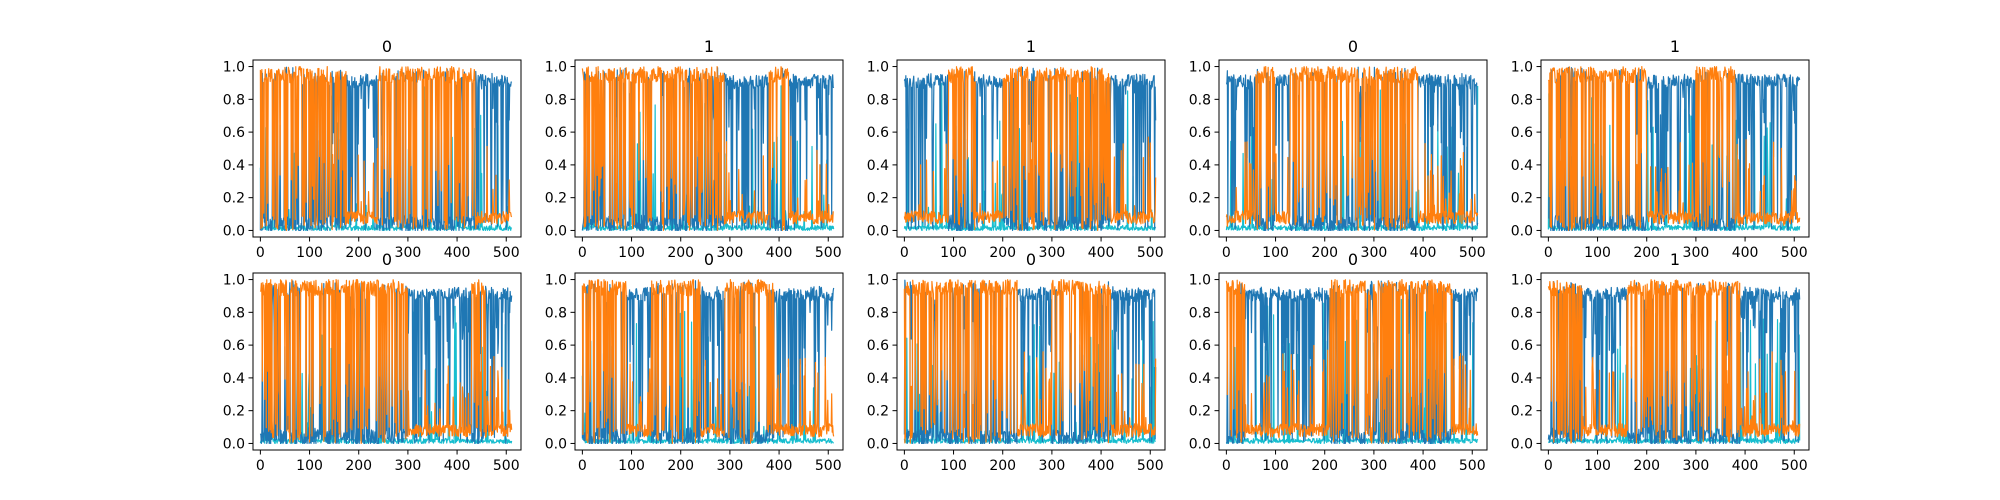 The height and width of the screenshot is (500, 2000). I want to click on subplot-9: 0 100 200 300 400 500 0.0 0.2 0.4 0.6 0.8 1.0 0, so click(1338, 362).